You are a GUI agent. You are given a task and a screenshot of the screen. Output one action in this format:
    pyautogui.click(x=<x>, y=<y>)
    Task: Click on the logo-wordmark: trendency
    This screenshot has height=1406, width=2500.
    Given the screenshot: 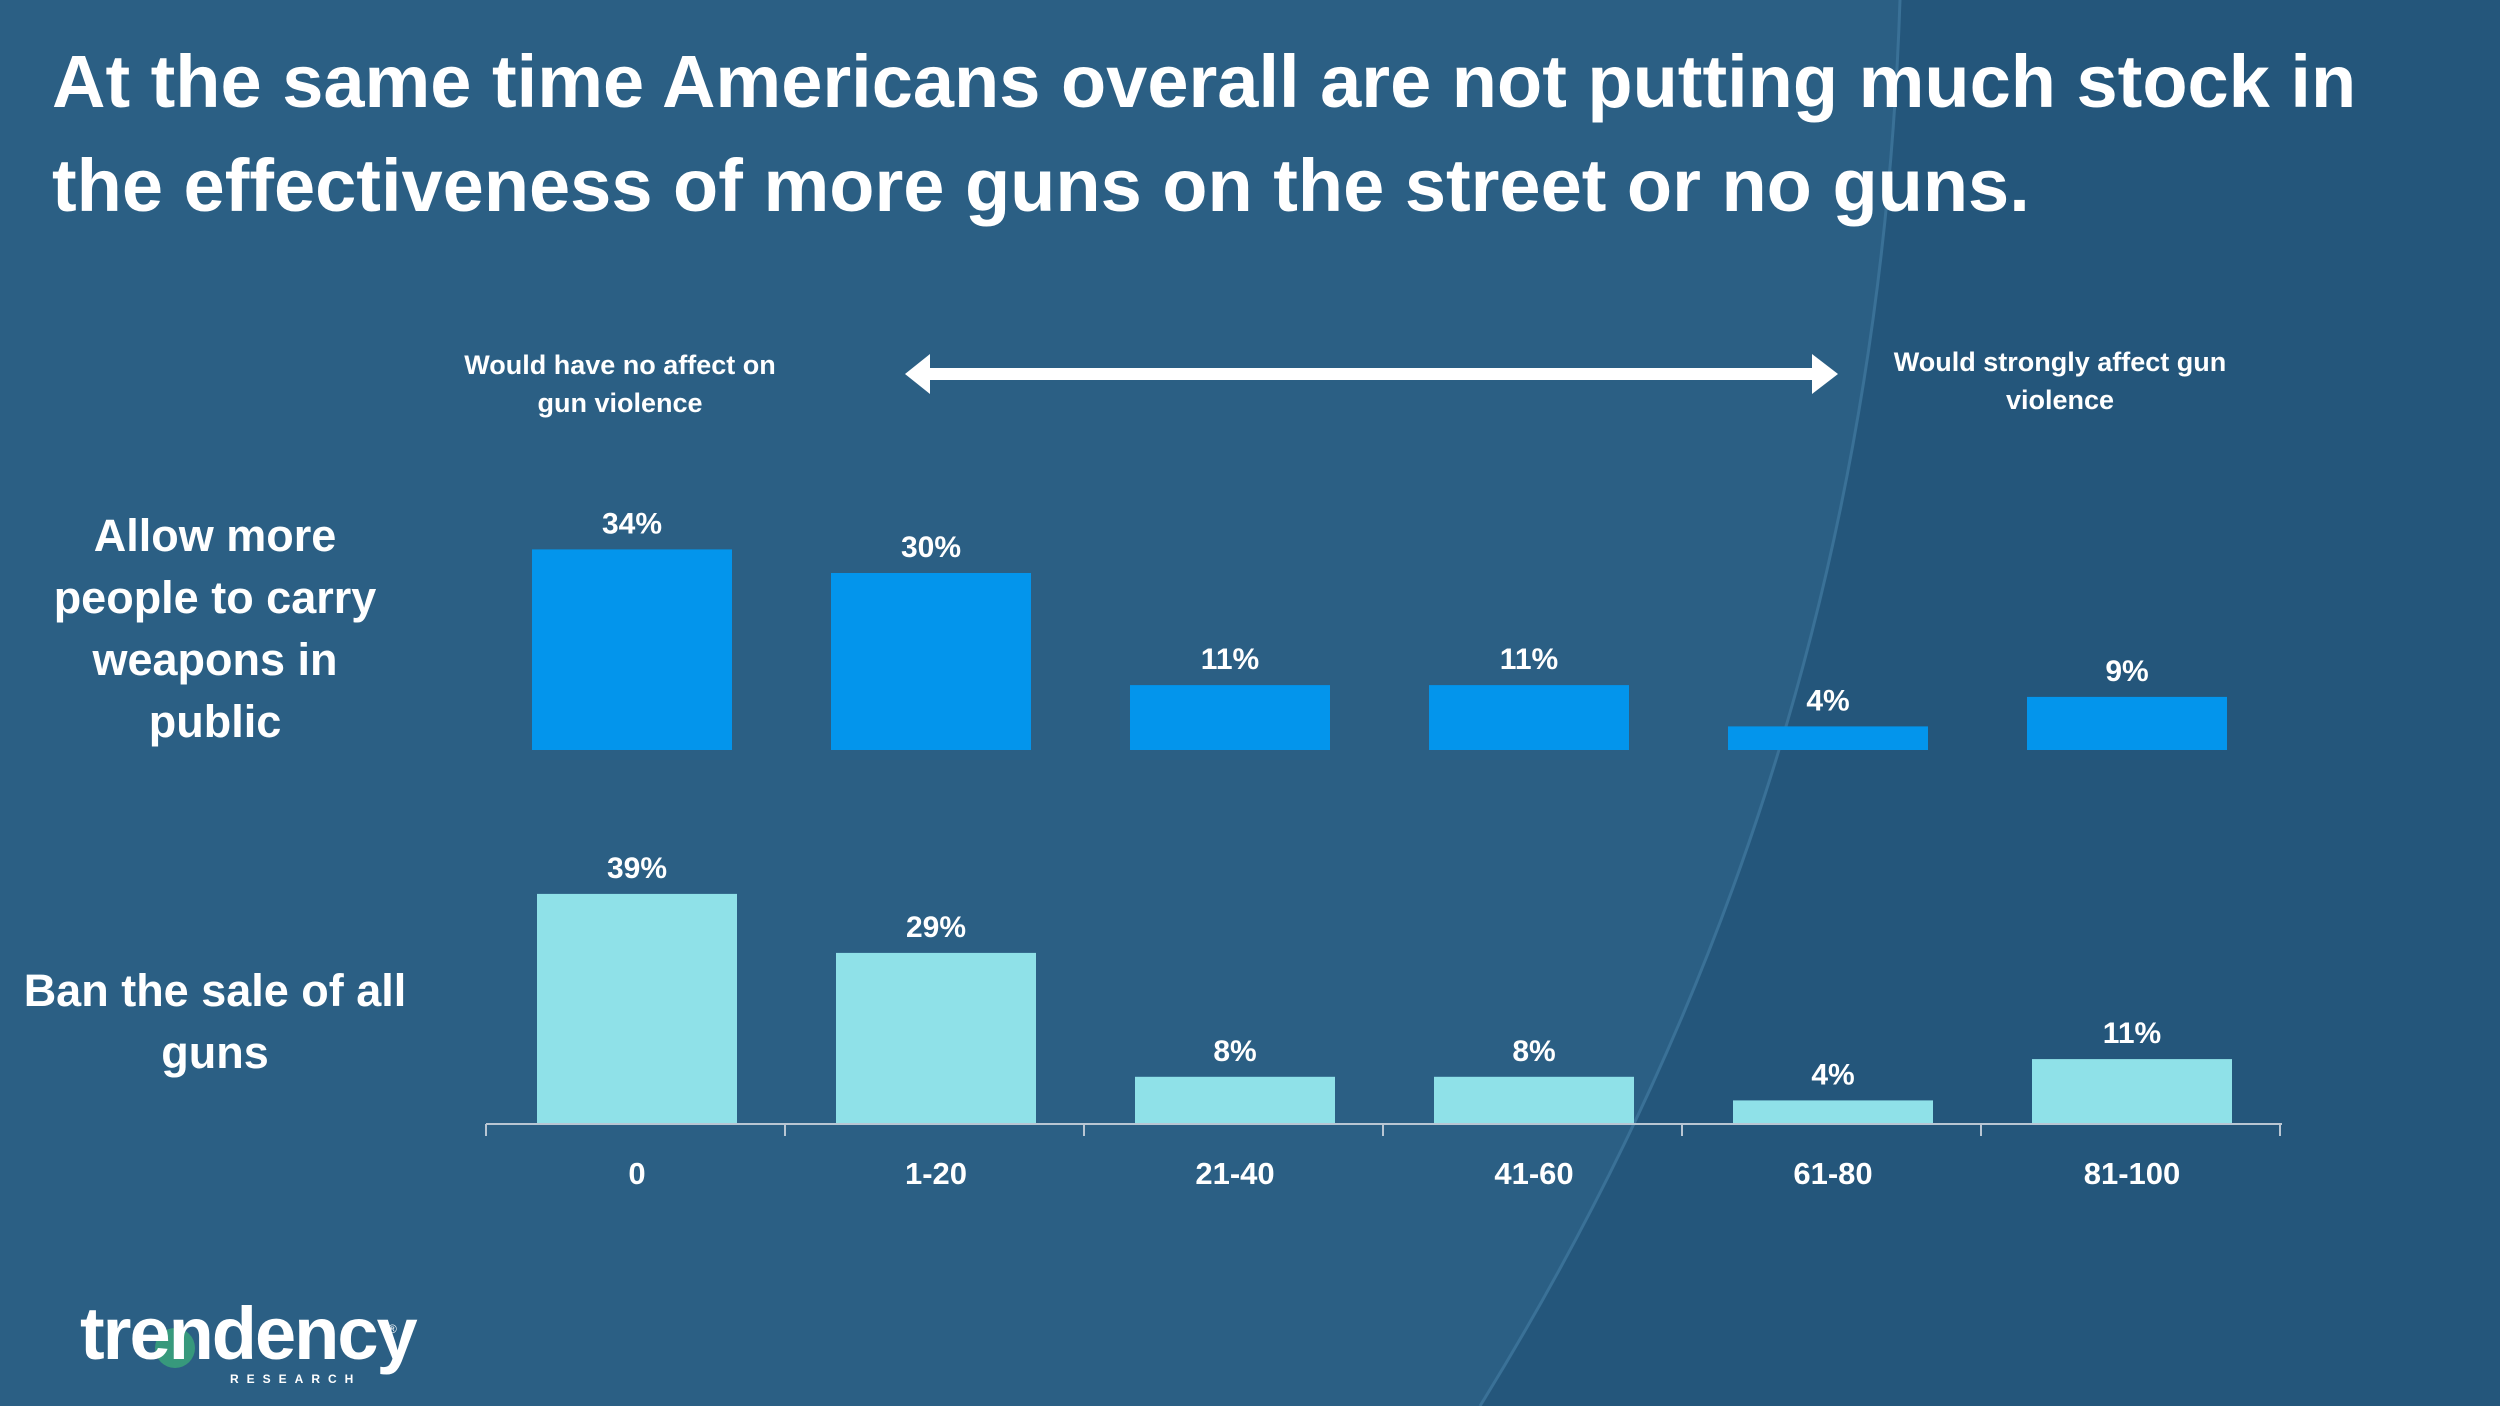 What is the action you would take?
    pyautogui.click(x=249, y=1333)
    